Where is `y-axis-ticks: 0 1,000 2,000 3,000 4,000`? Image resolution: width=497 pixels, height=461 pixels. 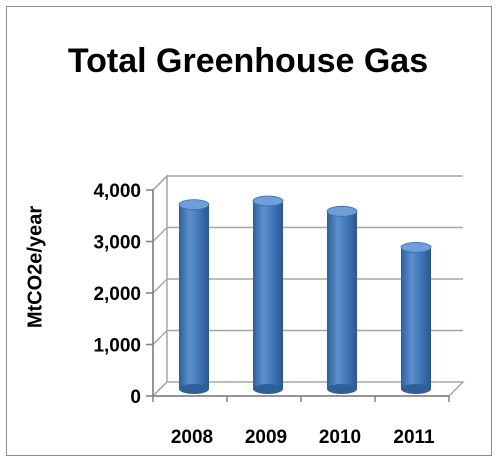
y-axis-ticks: 0 1,000 2,000 3,000 4,000 is located at coordinates (123, 294).